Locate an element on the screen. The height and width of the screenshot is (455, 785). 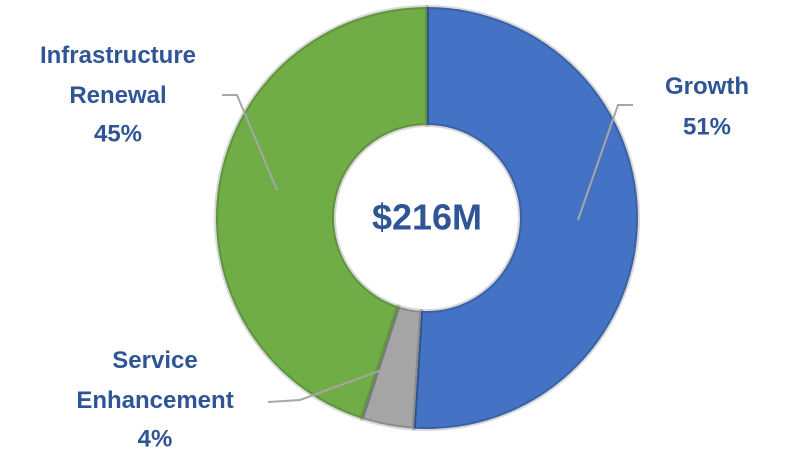
category-label: Service Enhancement is located at coordinates (154, 380).